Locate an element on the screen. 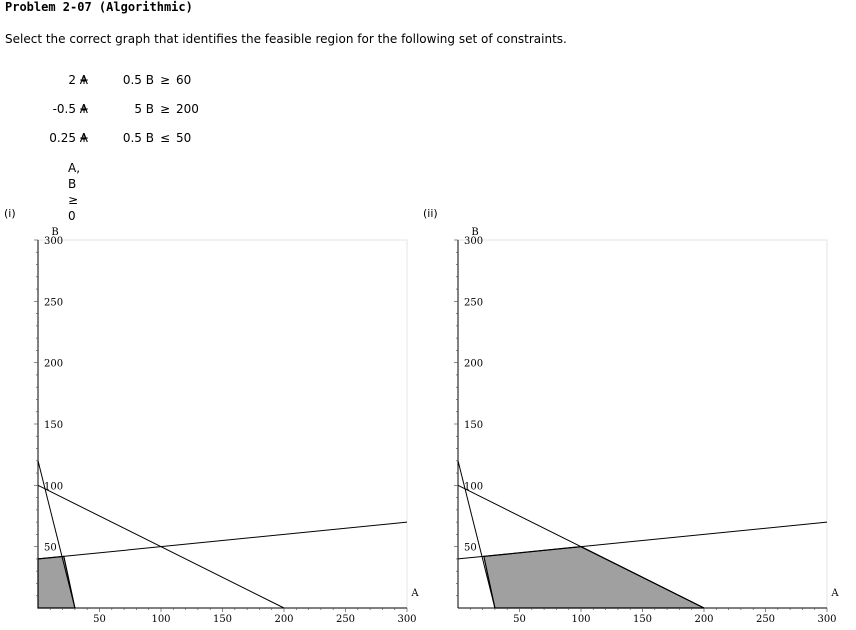 The width and height of the screenshot is (856, 630). constraint-rhs: 60 is located at coordinates (184, 80).